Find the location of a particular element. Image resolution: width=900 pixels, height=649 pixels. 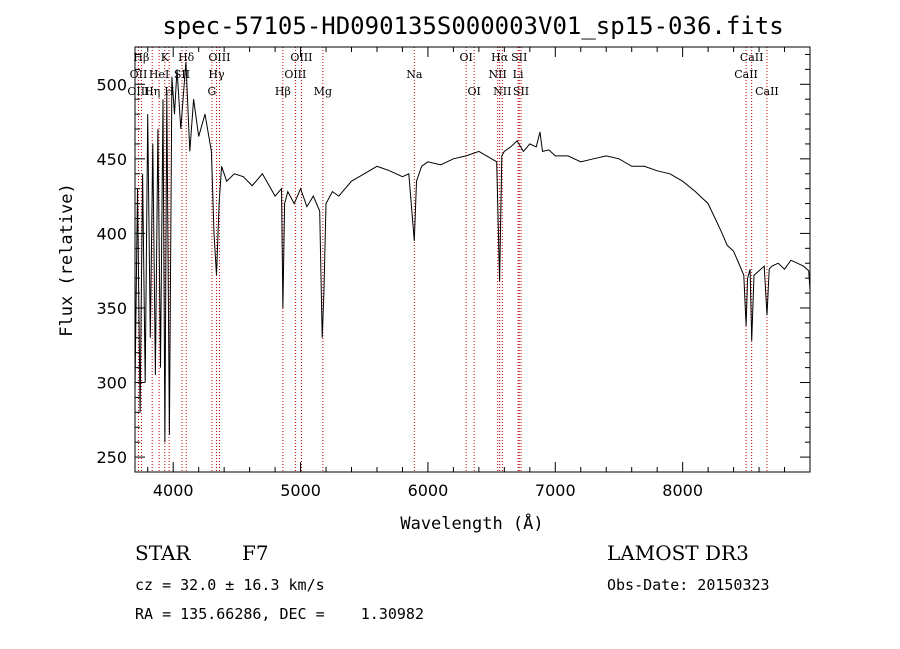

spectral-line-label: Hη is located at coordinates (152, 91).